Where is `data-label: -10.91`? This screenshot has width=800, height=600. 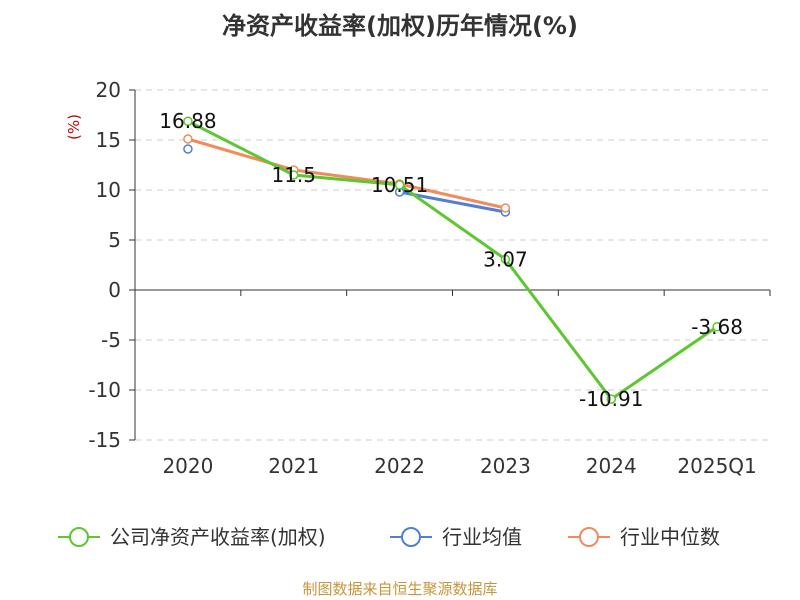 data-label: -10.91 is located at coordinates (611, 399).